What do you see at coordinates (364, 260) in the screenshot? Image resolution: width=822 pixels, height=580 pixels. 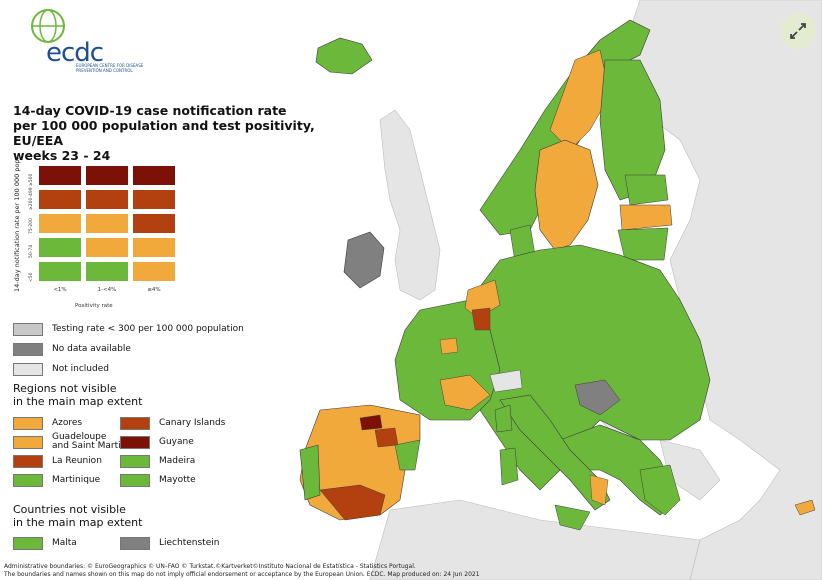 I see `ireland` at bounding box center [364, 260].